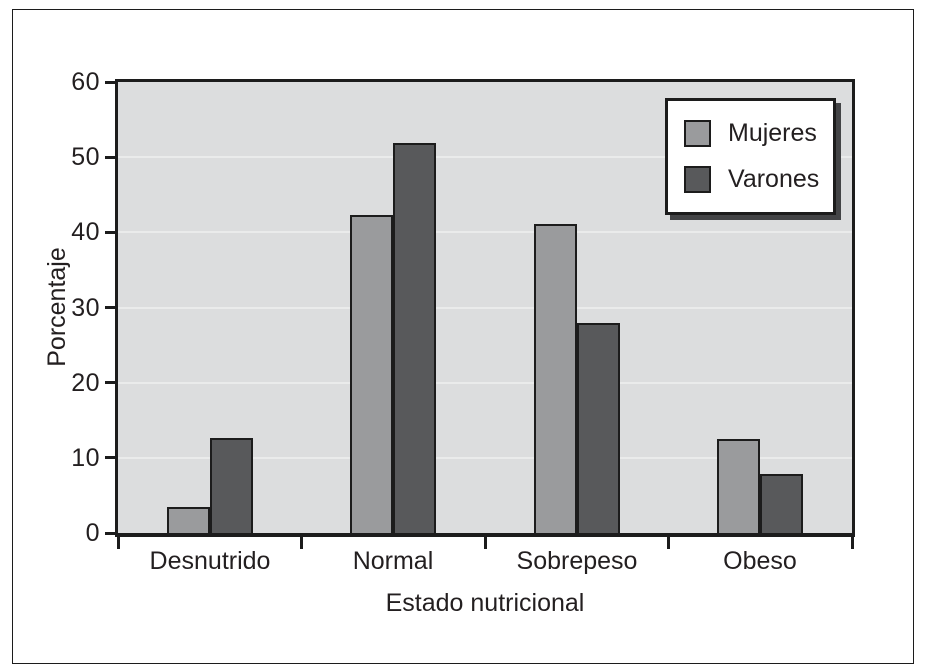 This screenshot has width=925, height=670. I want to click on bar-desnutrido-varones, so click(231, 485).